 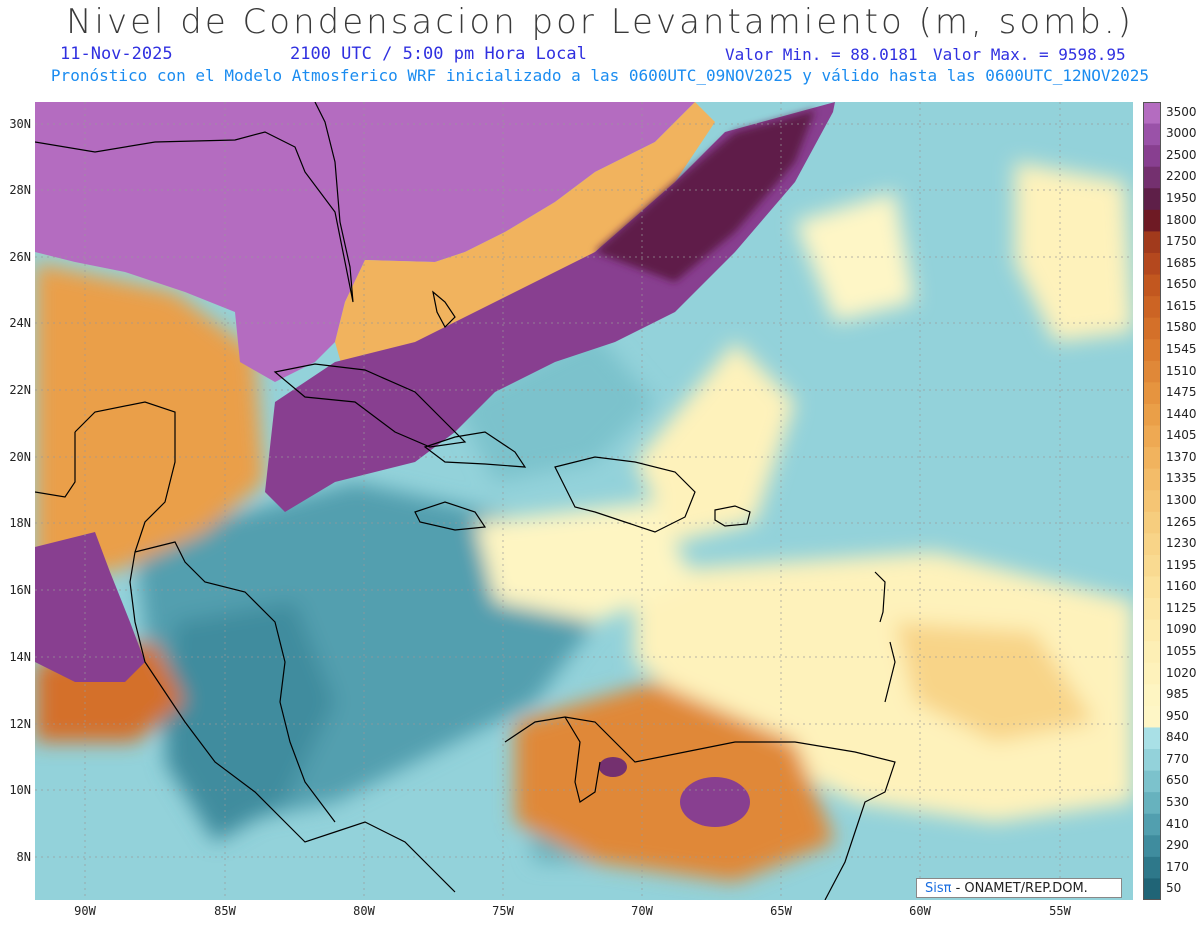 I want to click on forecast-date: 11-Nov-2025, so click(x=116, y=54).